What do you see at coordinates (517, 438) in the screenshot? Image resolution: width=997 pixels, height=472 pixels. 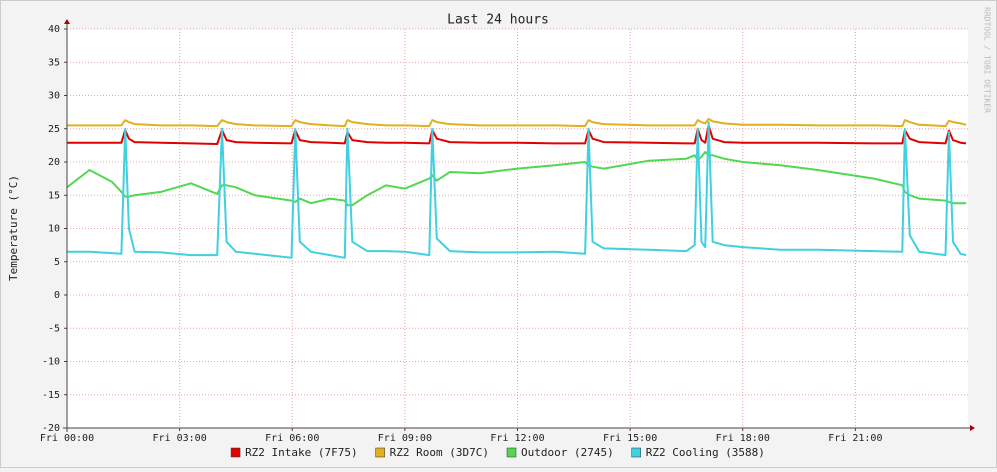 I see `x-tick-label: Fri 12:00` at bounding box center [517, 438].